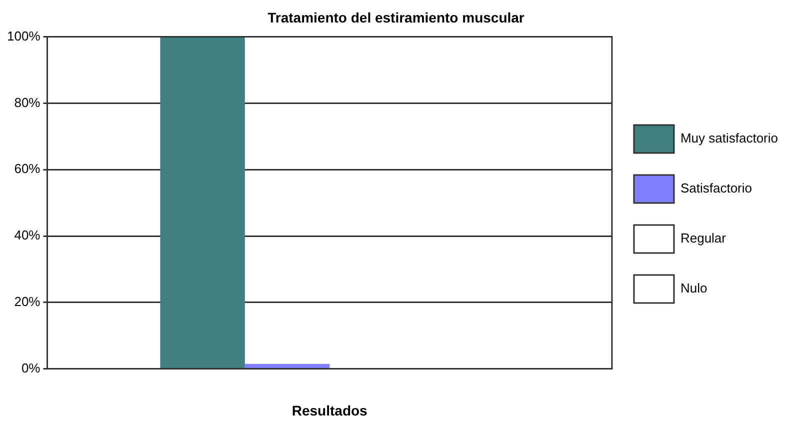  What do you see at coordinates (330, 410) in the screenshot?
I see `x-axis-title: Resultados` at bounding box center [330, 410].